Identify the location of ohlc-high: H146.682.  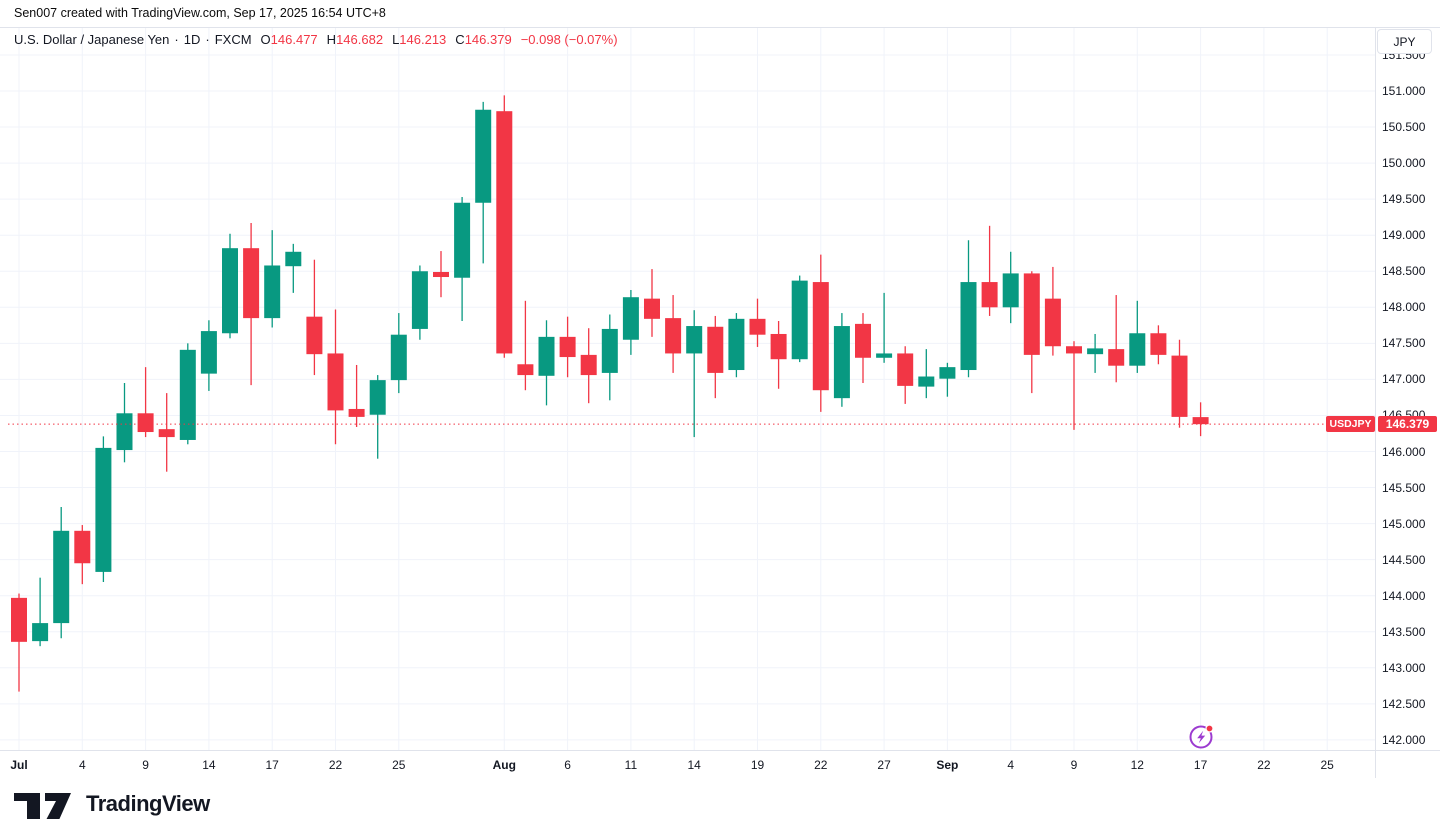
(355, 39).